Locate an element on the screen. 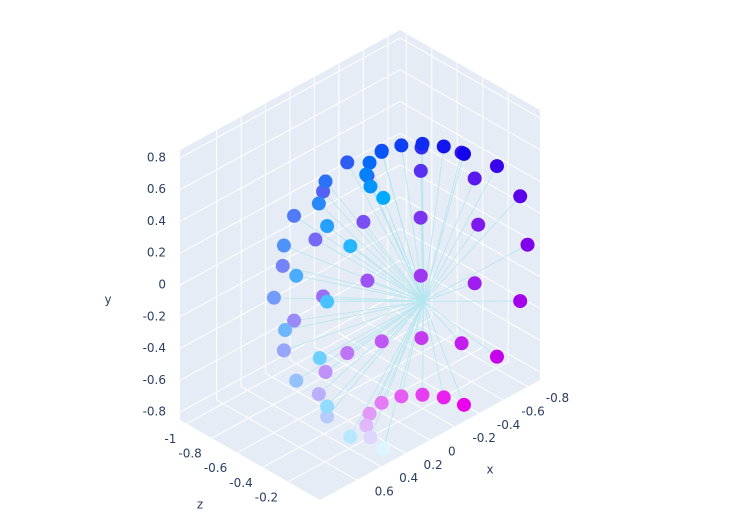 This screenshot has height=525, width=736. y-tick-label: 0.8 is located at coordinates (156, 157).